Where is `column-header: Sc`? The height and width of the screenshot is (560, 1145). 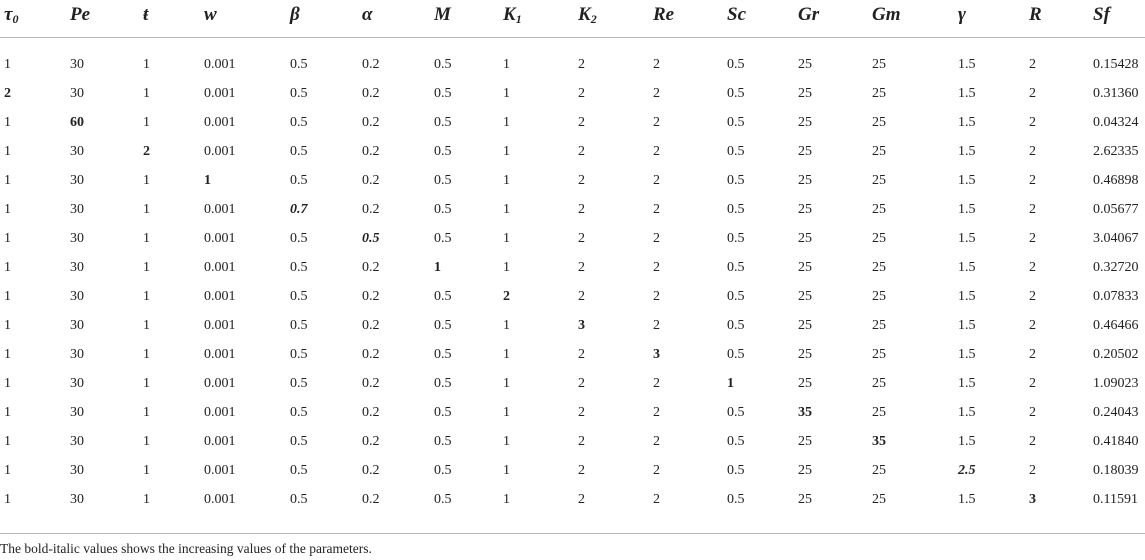
column-header: Sc is located at coordinates (736, 15).